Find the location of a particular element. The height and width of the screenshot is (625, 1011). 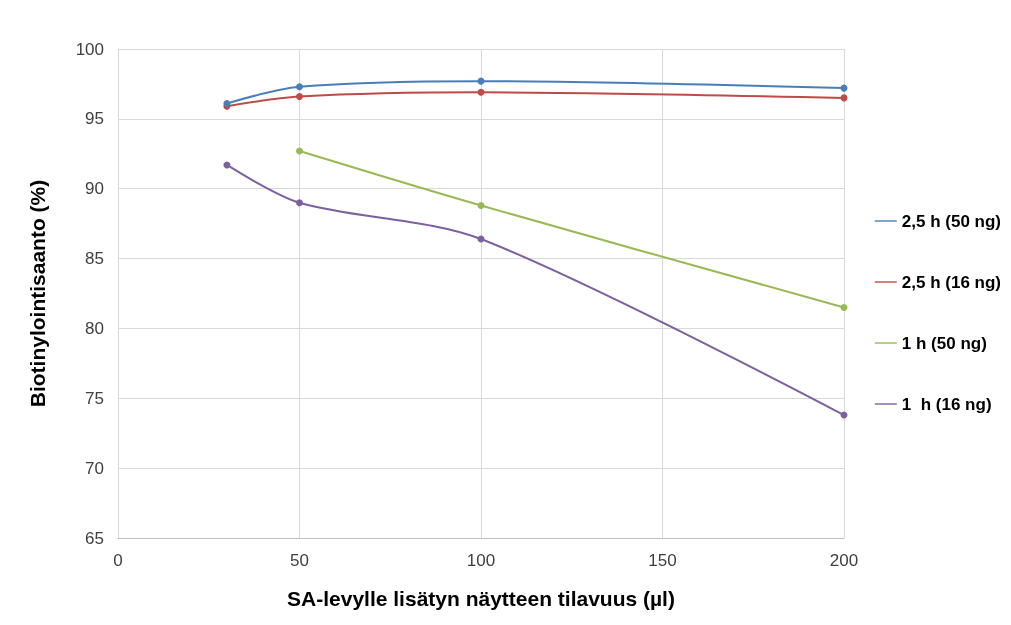

legend-label: 1 h (16 ng) is located at coordinates (946, 404).